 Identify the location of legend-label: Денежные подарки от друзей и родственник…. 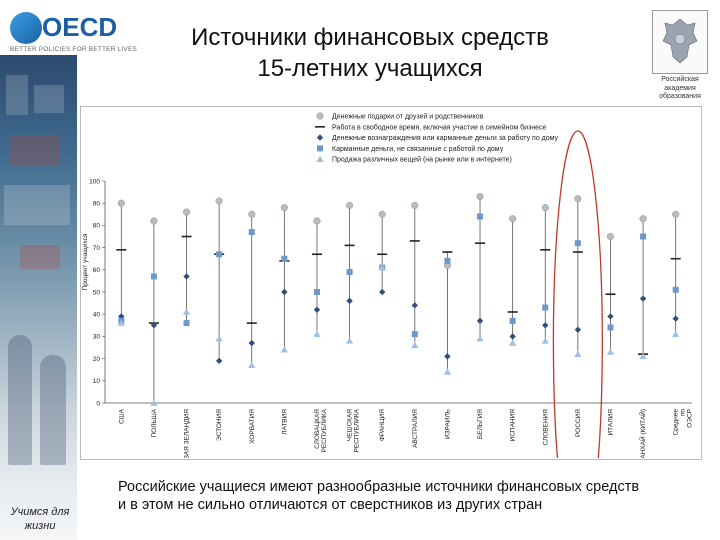
(408, 117).